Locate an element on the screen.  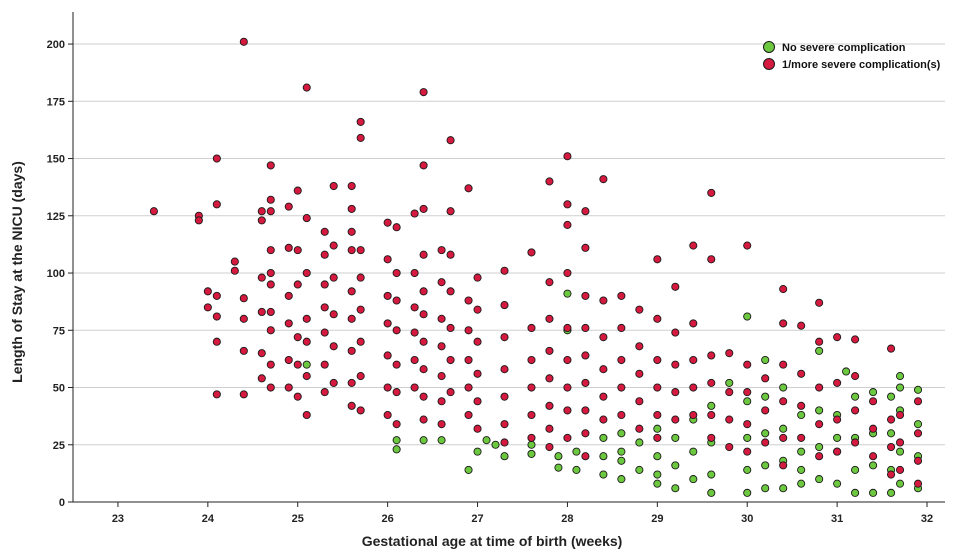
legend-swatch-complication is located at coordinates (769, 64).